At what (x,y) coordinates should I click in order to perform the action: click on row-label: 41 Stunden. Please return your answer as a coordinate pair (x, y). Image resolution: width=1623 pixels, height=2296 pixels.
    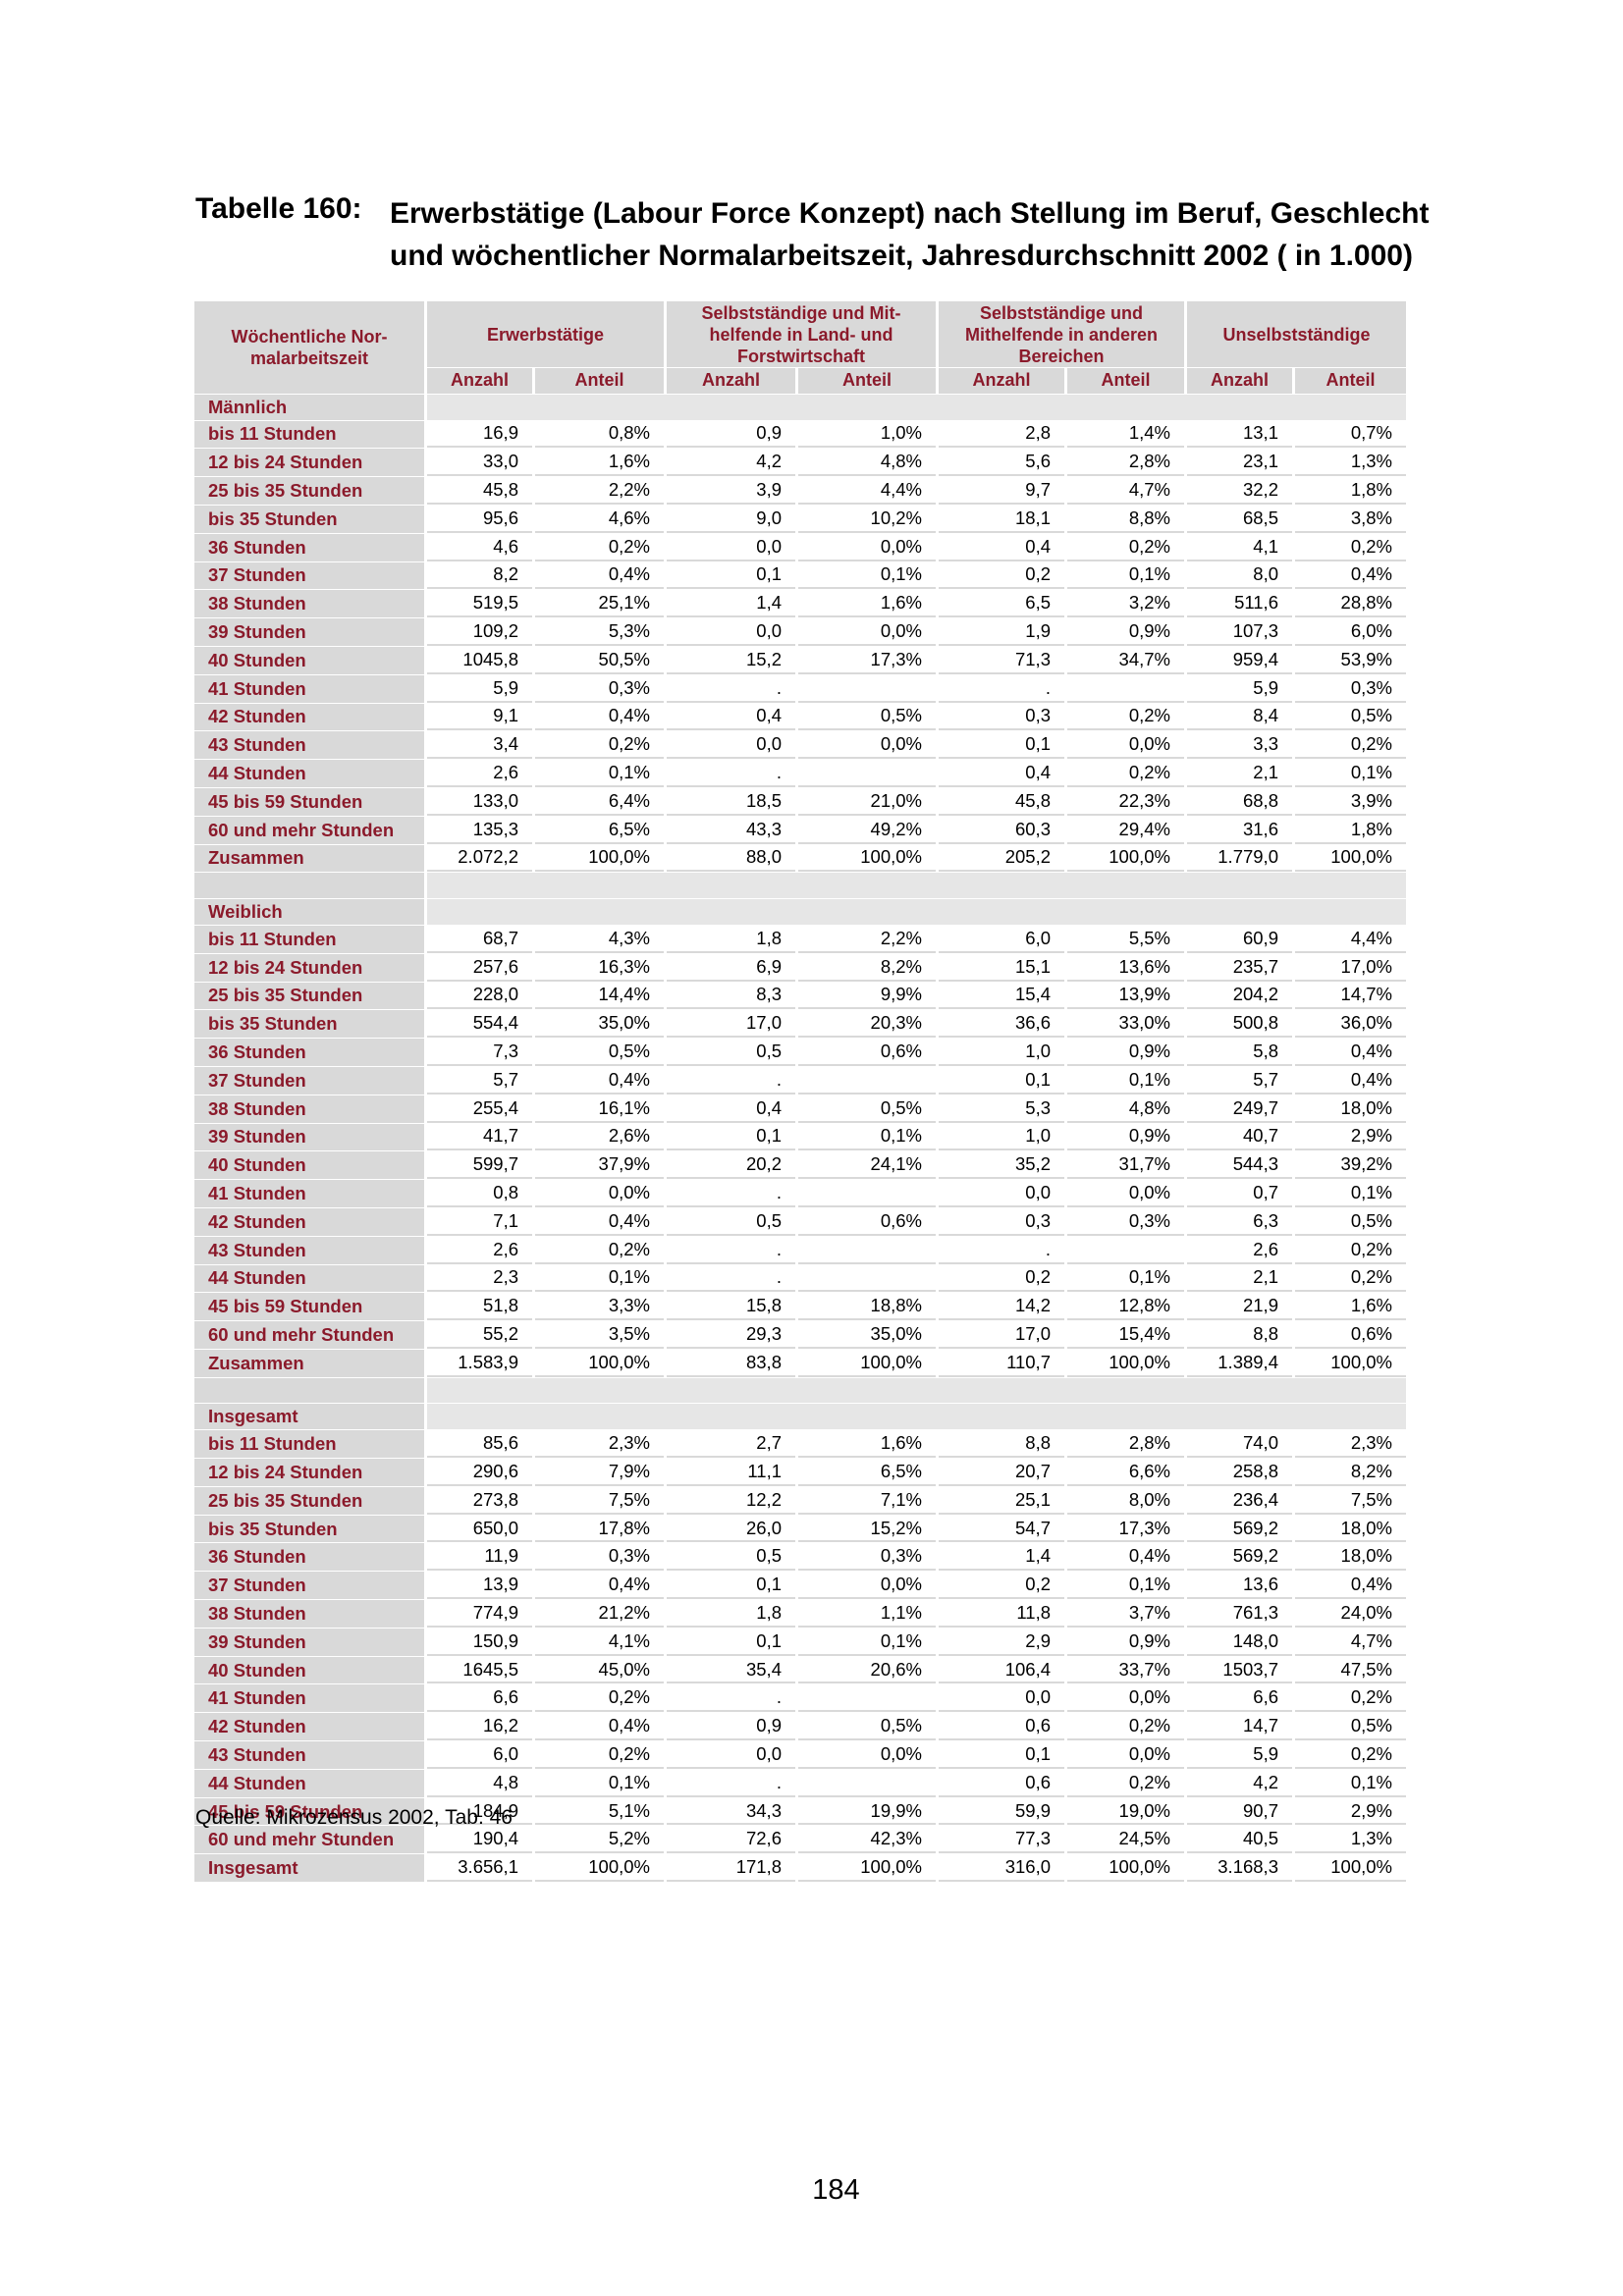
    Looking at the image, I should click on (309, 688).